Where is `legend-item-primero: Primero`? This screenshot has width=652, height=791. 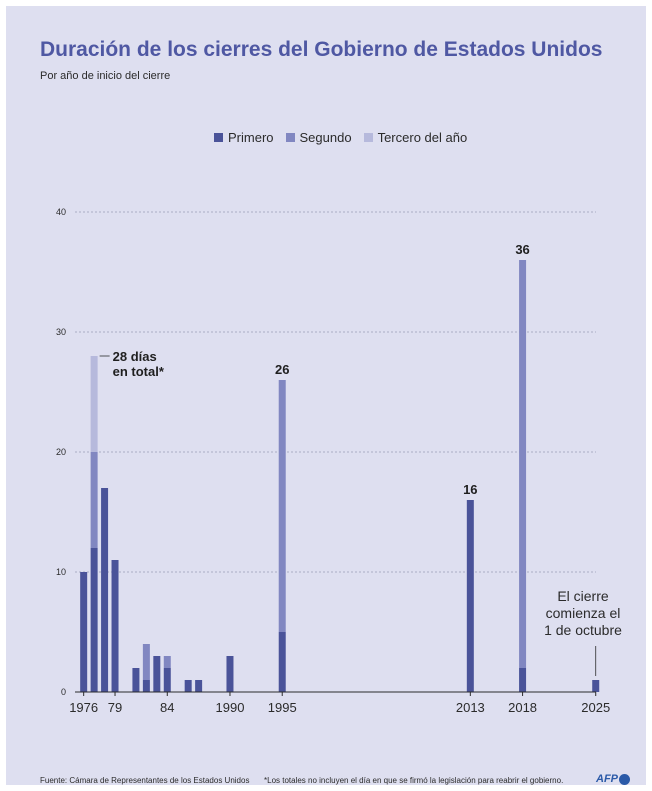 legend-item-primero: Primero is located at coordinates (244, 137).